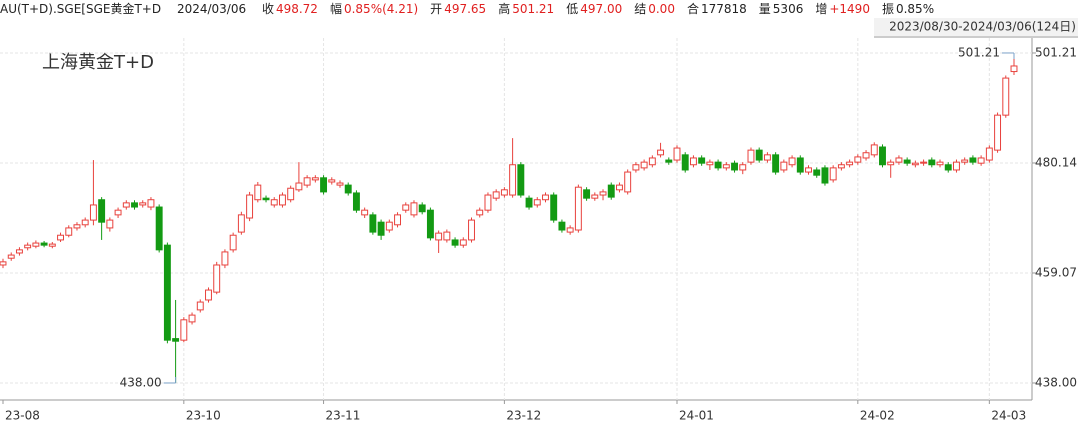  Describe the element at coordinates (696, 416) in the screenshot. I see `x-tick-label: 24-01` at that location.